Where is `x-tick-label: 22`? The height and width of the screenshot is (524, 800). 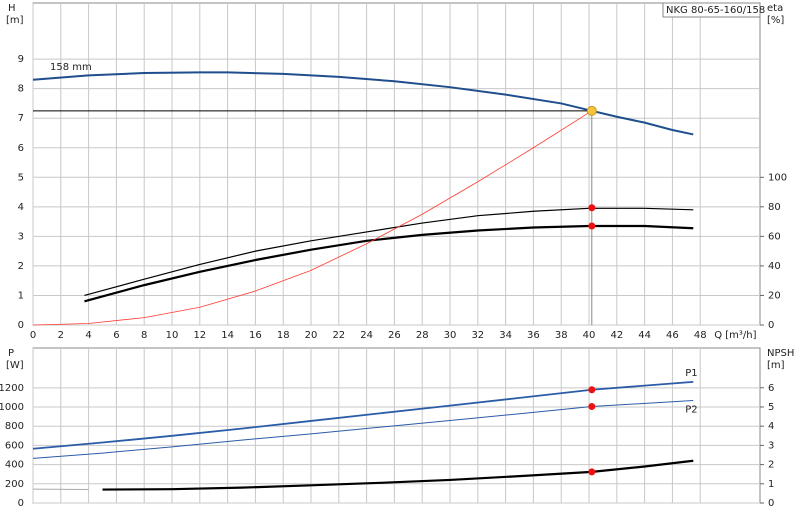
x-tick-label: 22 is located at coordinates (338, 335).